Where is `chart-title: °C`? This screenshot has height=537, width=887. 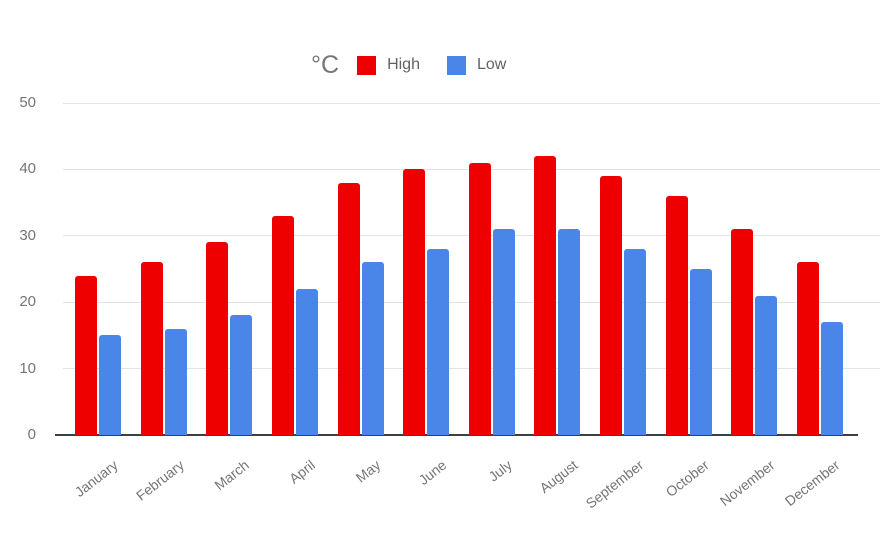
chart-title: °C is located at coordinates (325, 65).